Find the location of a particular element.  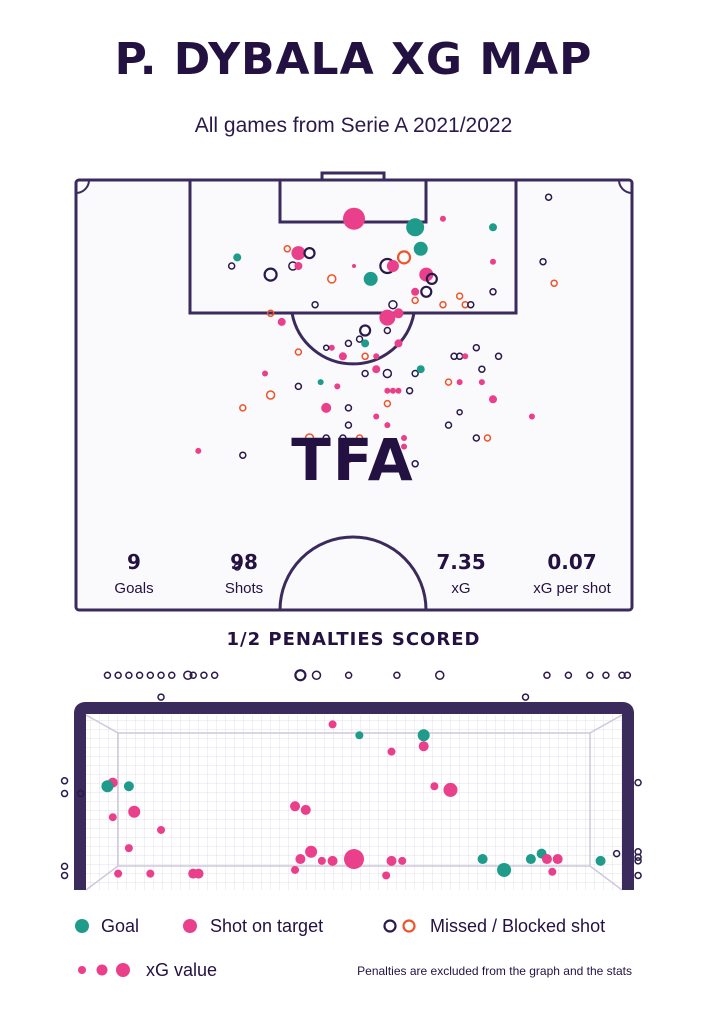

page-subtitle: All games from Serie A 2021/2022 is located at coordinates (353, 125).